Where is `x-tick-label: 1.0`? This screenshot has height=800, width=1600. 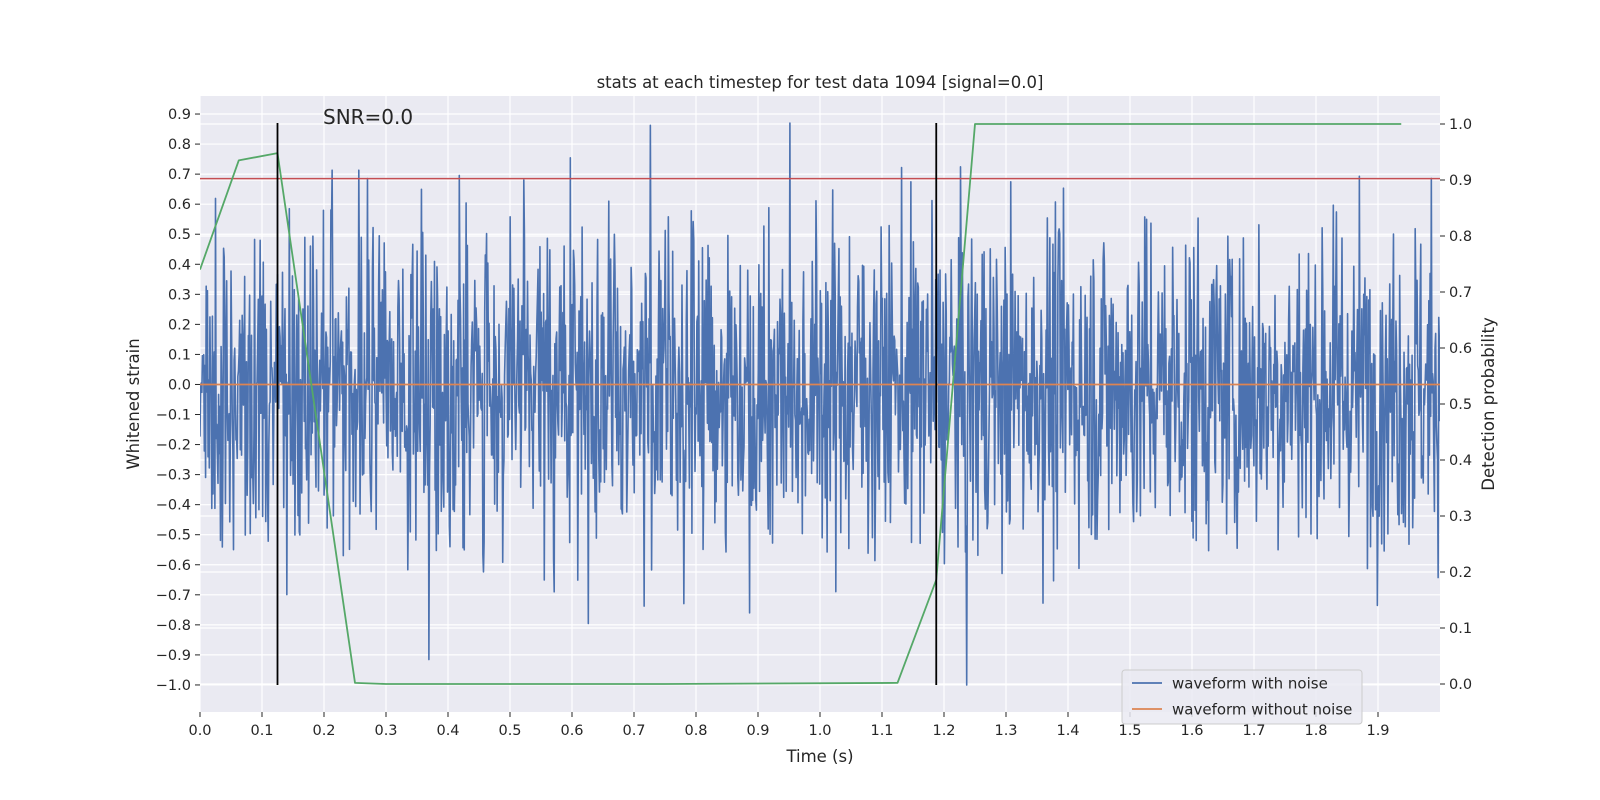 x-tick-label: 1.0 is located at coordinates (819, 731).